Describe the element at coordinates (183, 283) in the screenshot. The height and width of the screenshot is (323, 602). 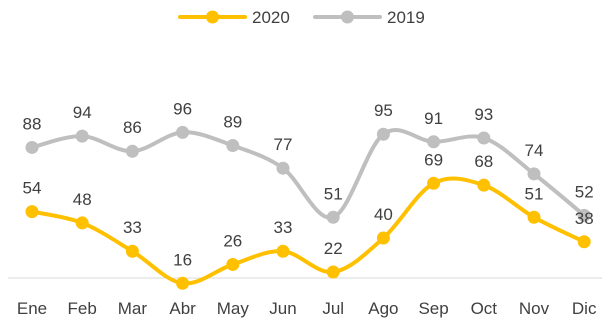
I see `data-point-2020-abr` at that location.